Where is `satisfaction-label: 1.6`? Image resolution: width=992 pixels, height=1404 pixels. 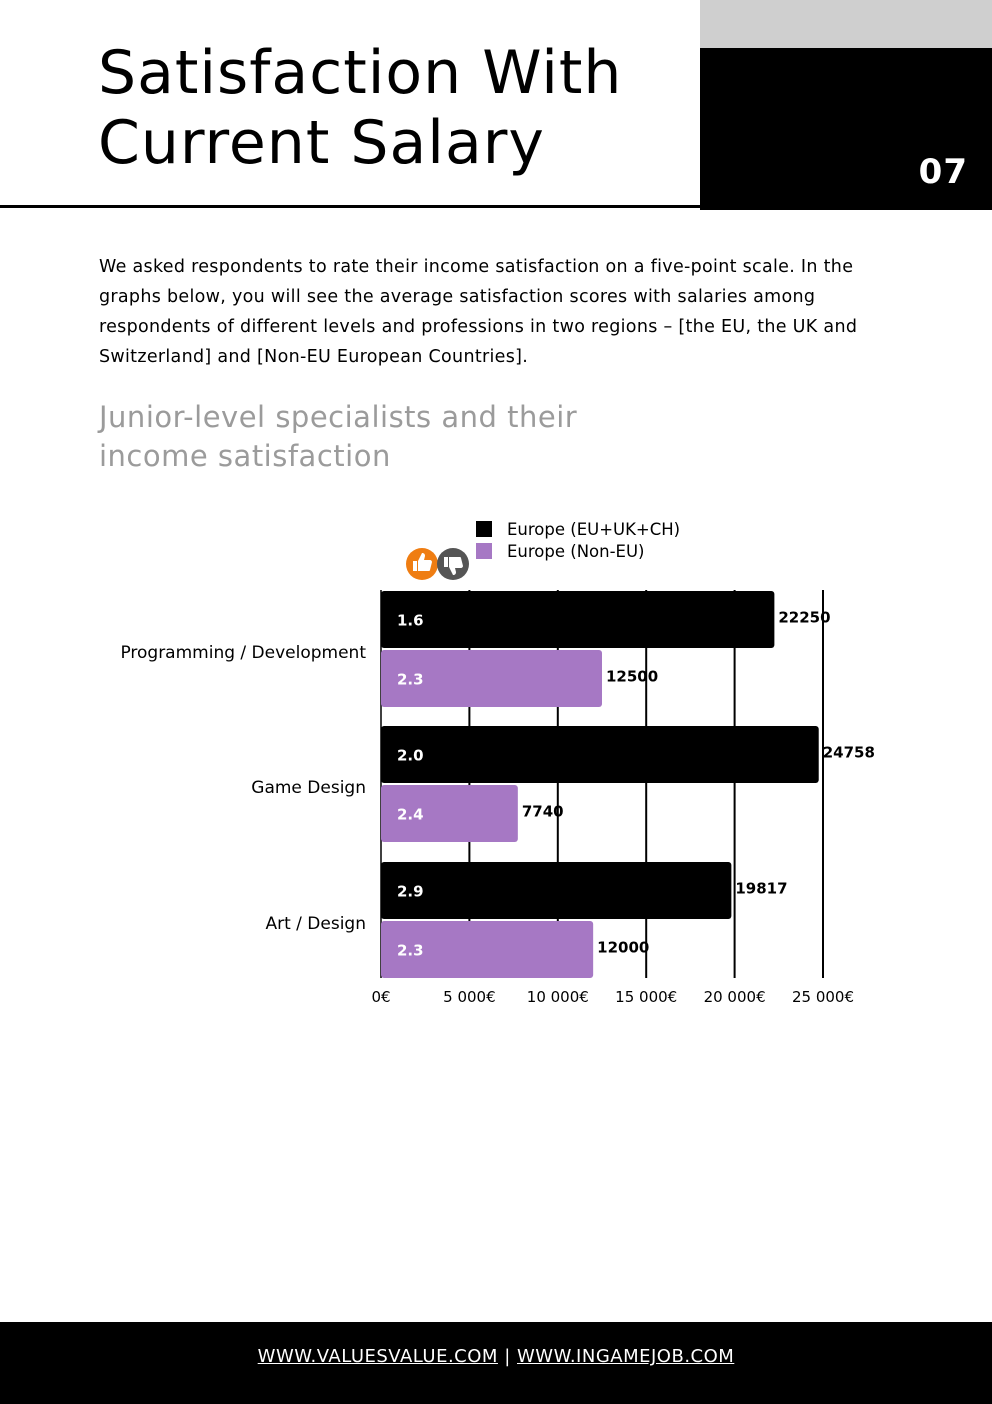 satisfaction-label: 1.6 is located at coordinates (410, 621).